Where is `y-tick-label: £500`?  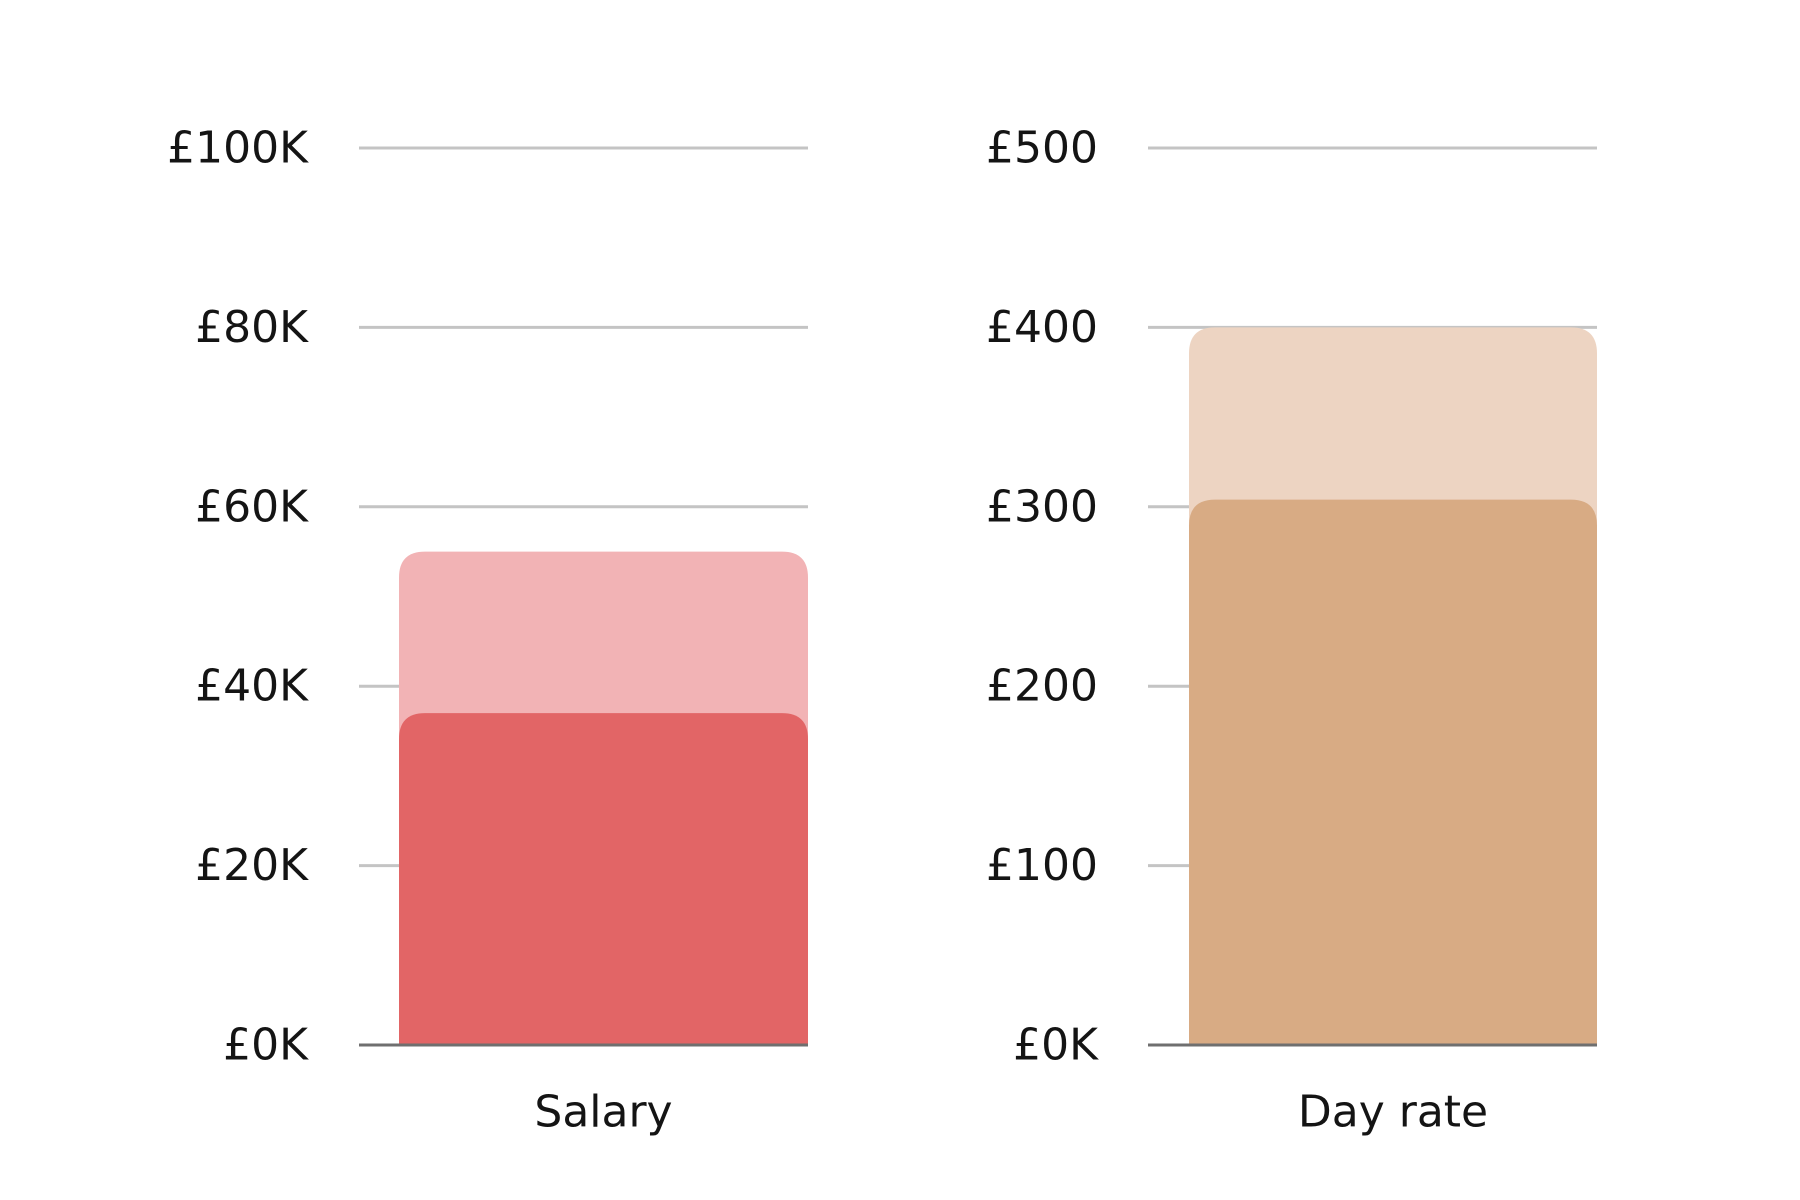
y-tick-label: £500 is located at coordinates (1042, 148).